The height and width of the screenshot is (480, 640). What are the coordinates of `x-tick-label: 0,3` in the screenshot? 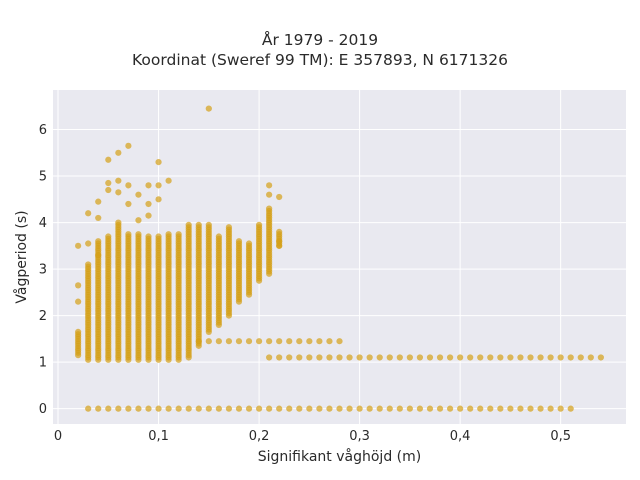 It's located at (359, 436).